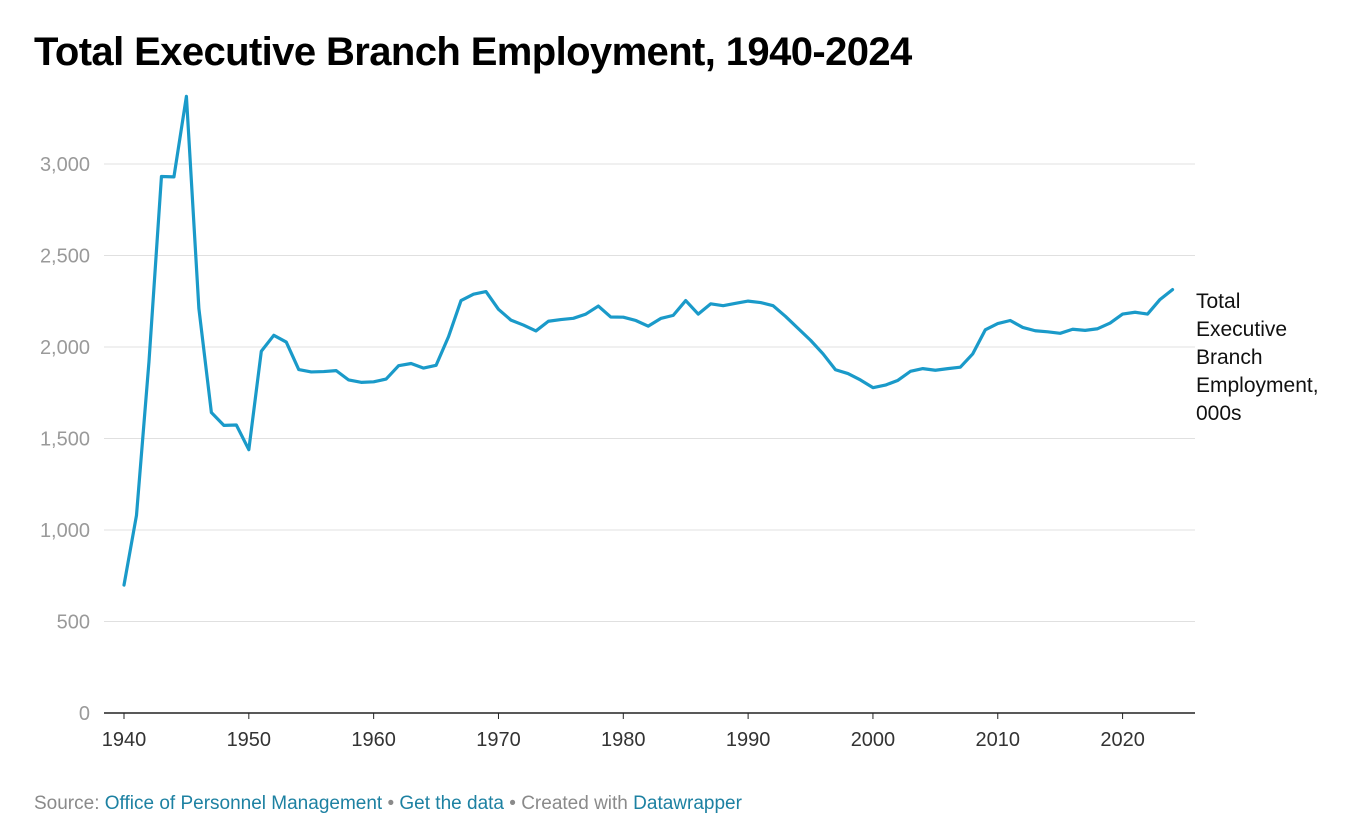 The height and width of the screenshot is (828, 1354). Describe the element at coordinates (243, 803) in the screenshot. I see `source-link: Office of Personnel Management` at that location.